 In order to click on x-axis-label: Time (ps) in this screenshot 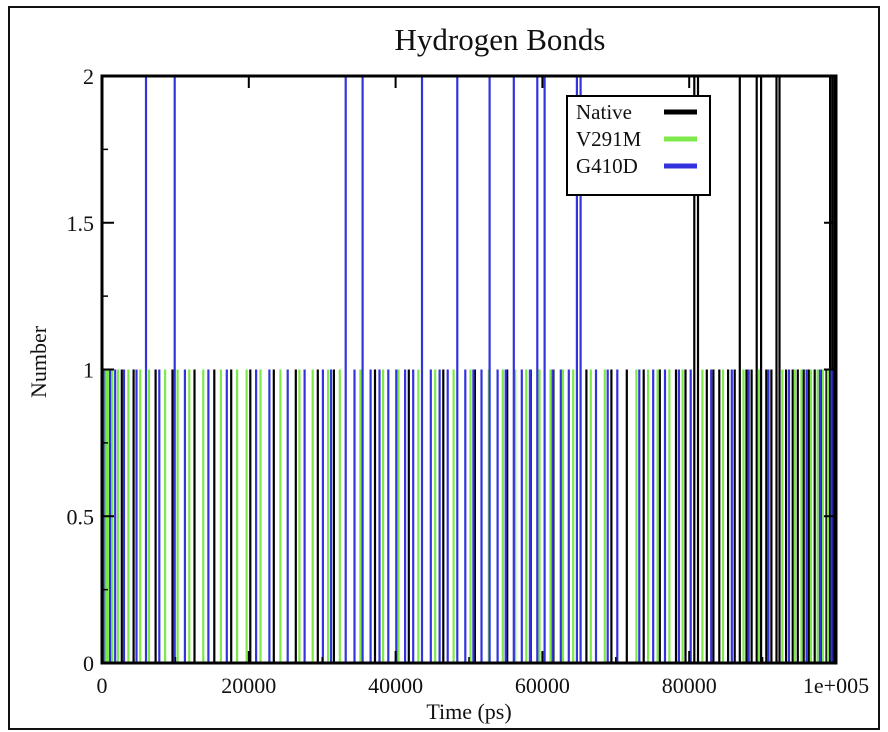, I will do `click(468, 711)`.